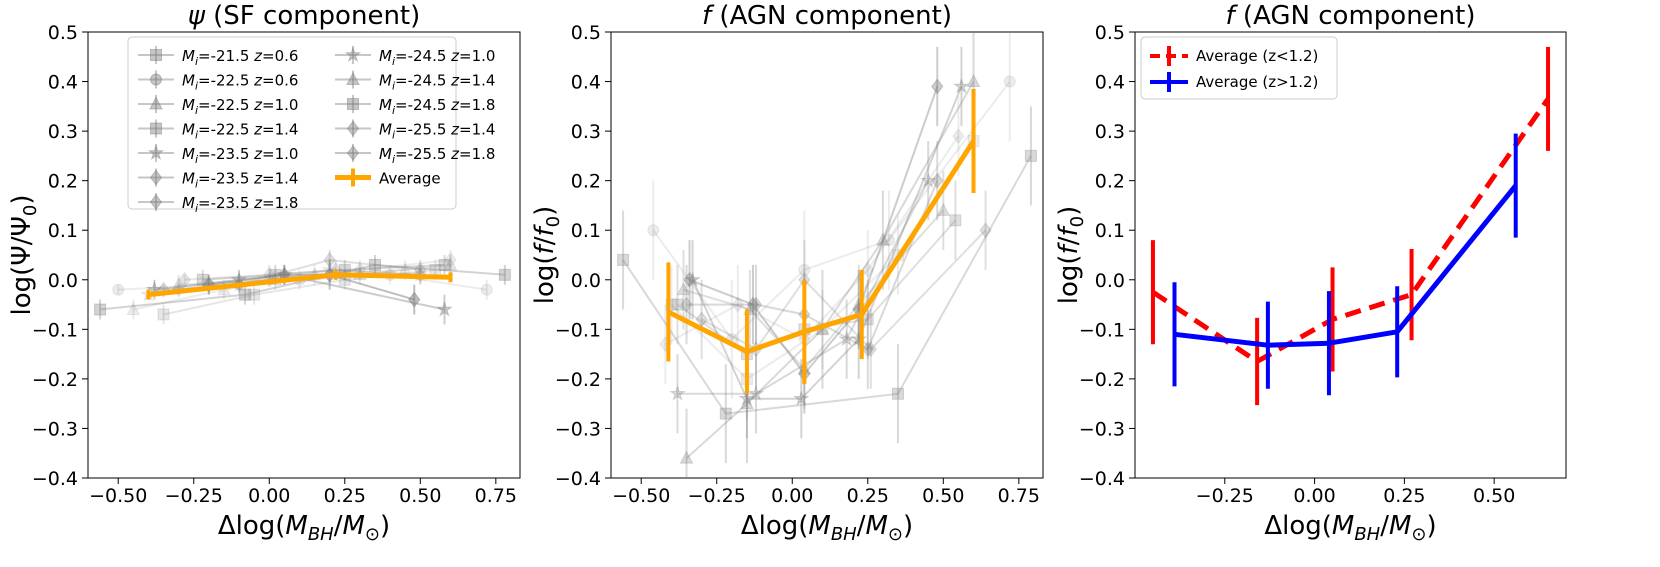  Describe the element at coordinates (586, 33) in the screenshot. I see `y-tick-label: 0.5` at that location.